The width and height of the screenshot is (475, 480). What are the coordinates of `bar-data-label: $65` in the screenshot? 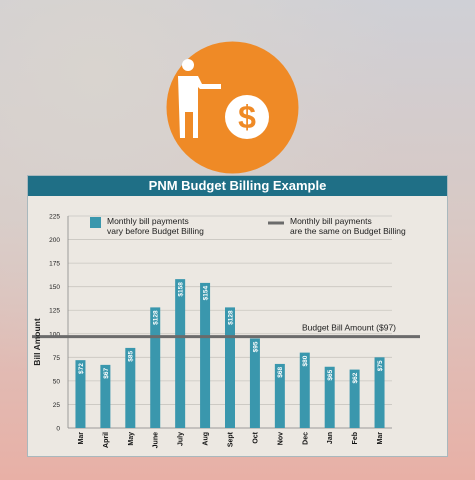 It's located at (330, 374).